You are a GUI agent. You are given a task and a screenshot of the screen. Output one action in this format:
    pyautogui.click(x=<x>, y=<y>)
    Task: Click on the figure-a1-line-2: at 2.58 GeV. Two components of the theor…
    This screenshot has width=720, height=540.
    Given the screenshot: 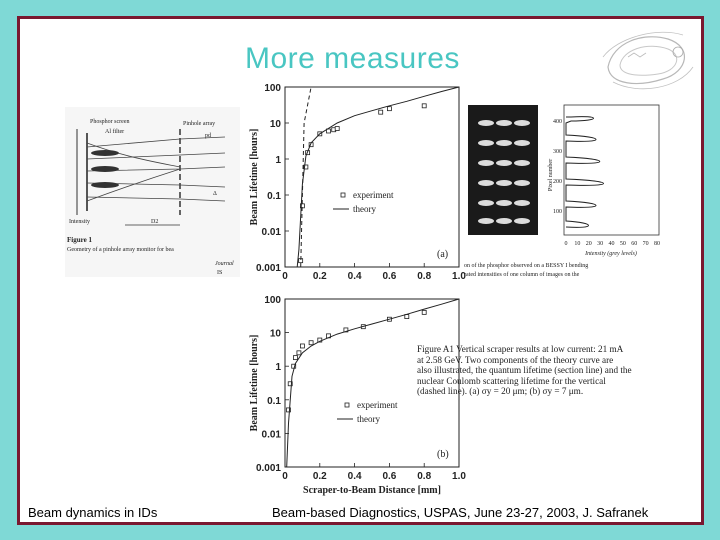 What is the action you would take?
    pyautogui.click(x=515, y=359)
    